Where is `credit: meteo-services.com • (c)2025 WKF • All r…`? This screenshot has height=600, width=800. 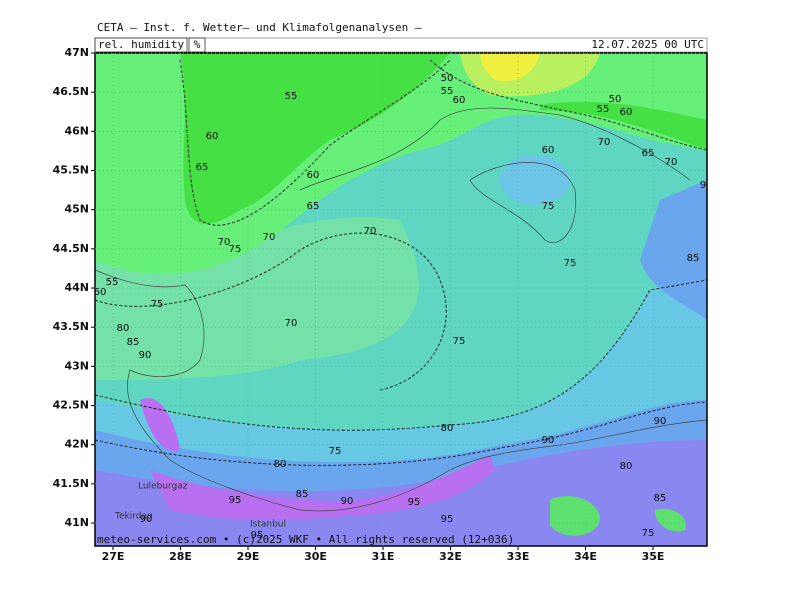 credit: meteo-services.com • (c)2025 WKF • All r… is located at coordinates (305, 539).